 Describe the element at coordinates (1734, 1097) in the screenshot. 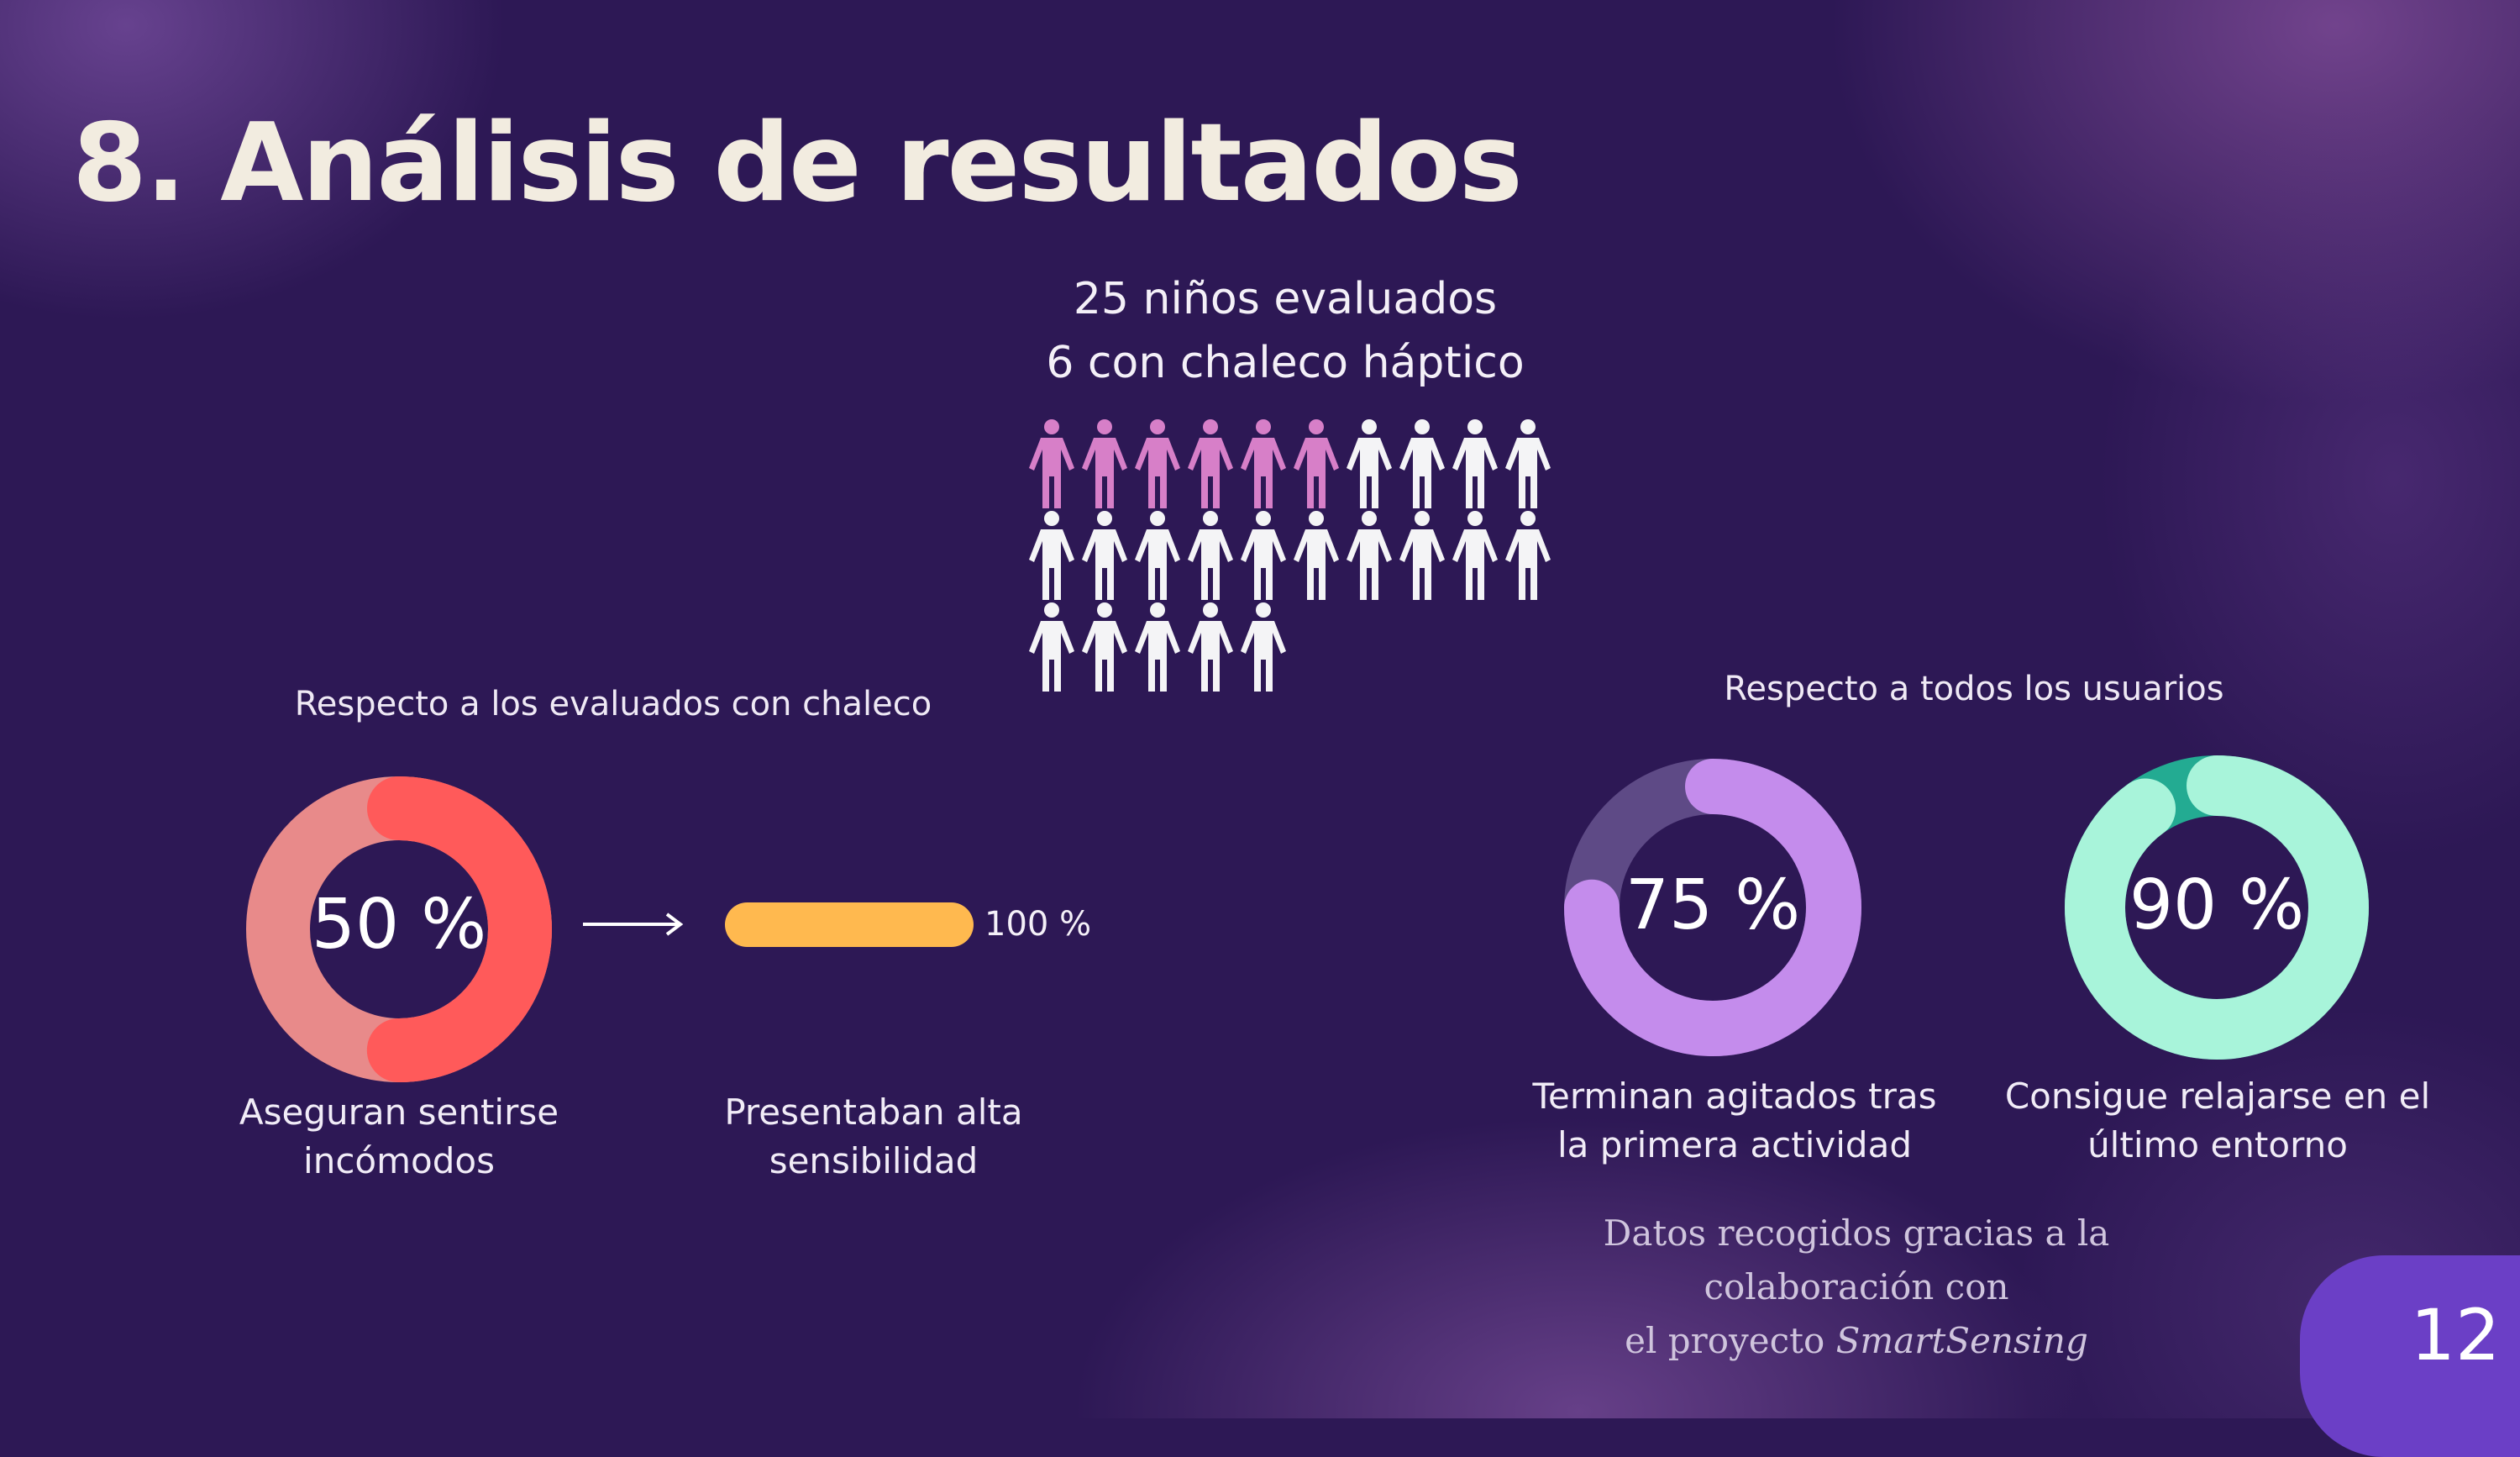

I see `caption-agitated-line1: Terminan agitados tras` at that location.